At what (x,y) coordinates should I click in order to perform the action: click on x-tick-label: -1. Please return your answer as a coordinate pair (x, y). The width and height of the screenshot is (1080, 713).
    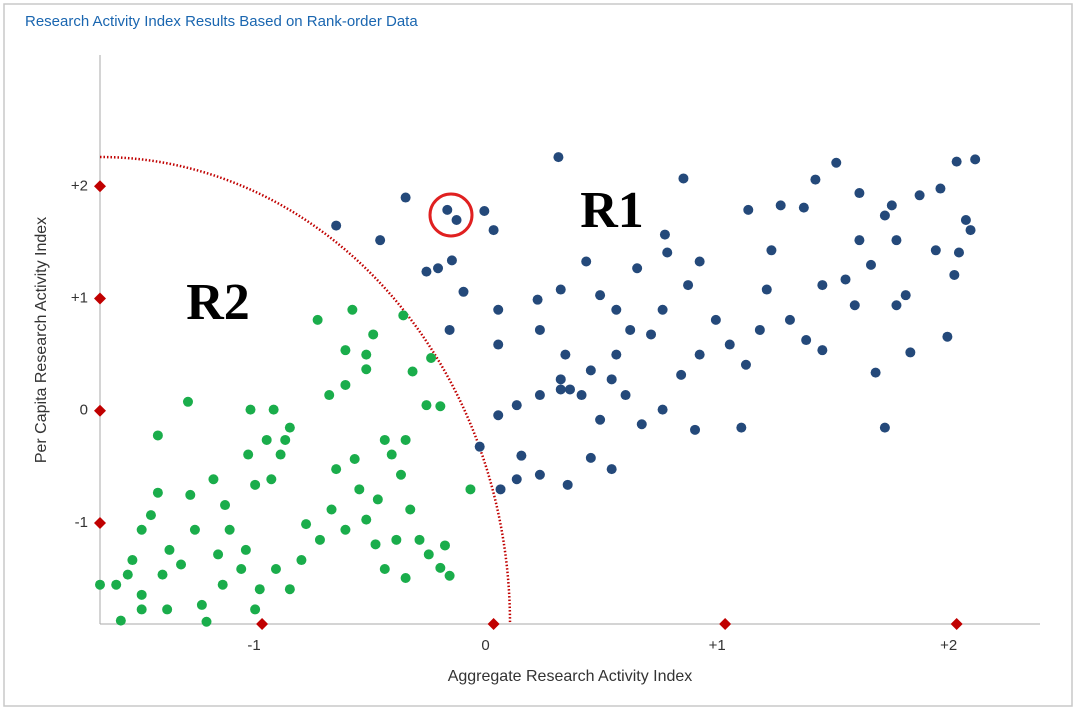
    Looking at the image, I should click on (253, 645).